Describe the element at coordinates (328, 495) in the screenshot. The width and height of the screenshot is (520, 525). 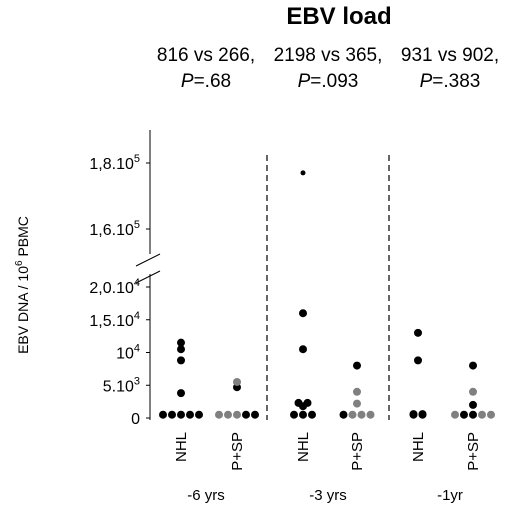
I see `period-label: -3 yrs` at that location.